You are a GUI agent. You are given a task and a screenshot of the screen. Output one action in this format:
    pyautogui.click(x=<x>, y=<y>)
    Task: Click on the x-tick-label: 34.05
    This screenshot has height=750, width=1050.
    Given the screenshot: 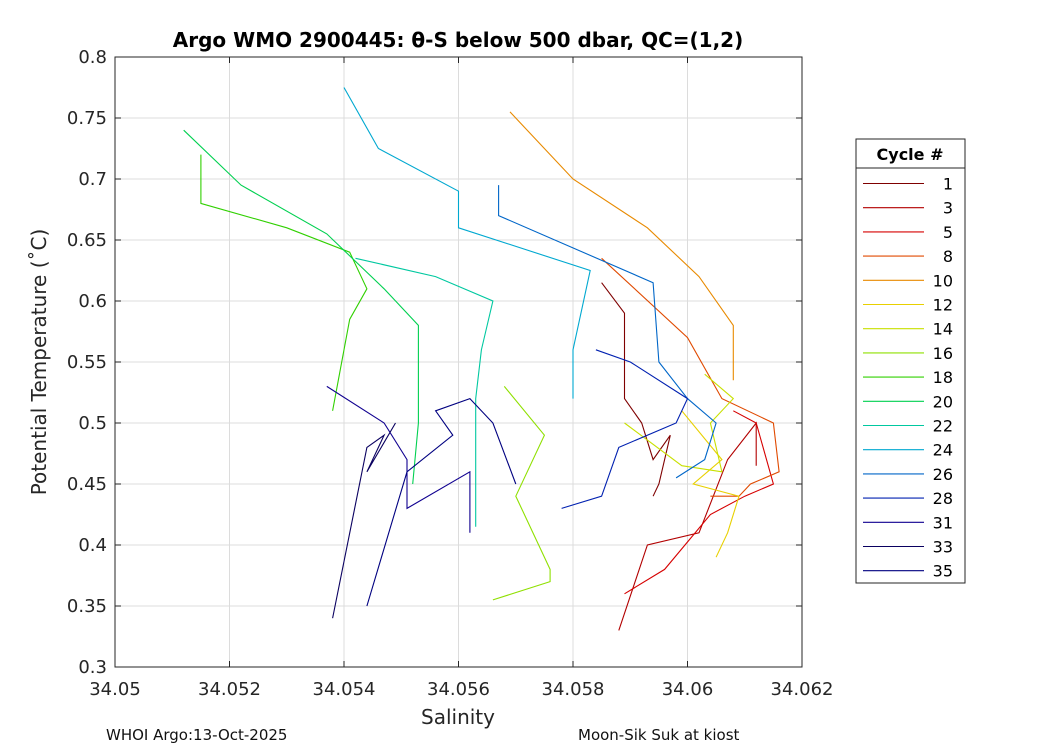 What is the action you would take?
    pyautogui.click(x=115, y=689)
    